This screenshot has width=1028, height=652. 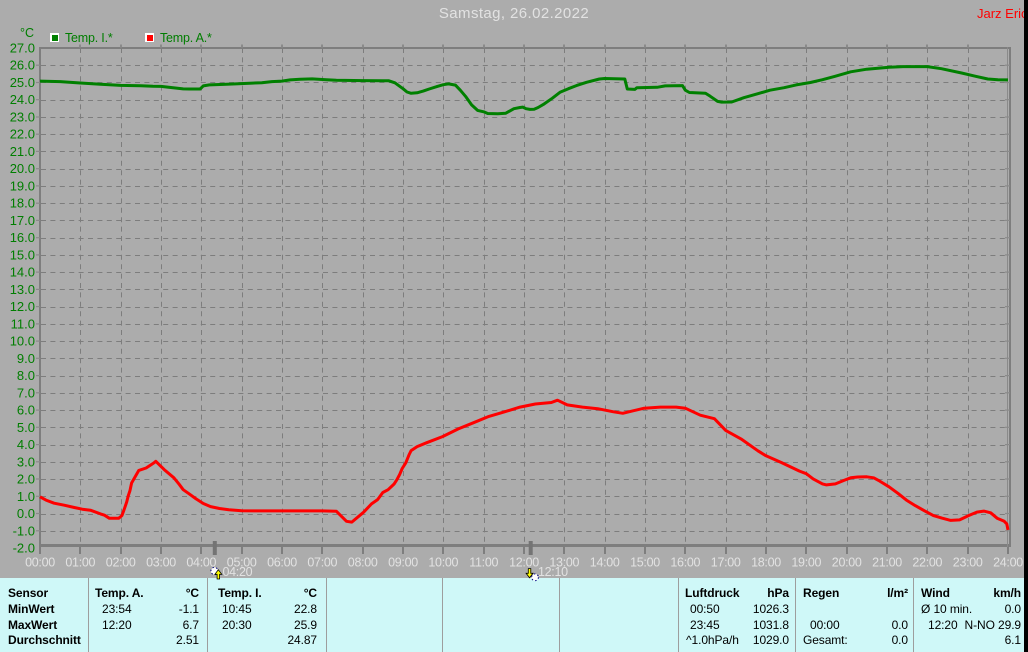 I want to click on svg-text: -1.0, so click(x=24, y=530).